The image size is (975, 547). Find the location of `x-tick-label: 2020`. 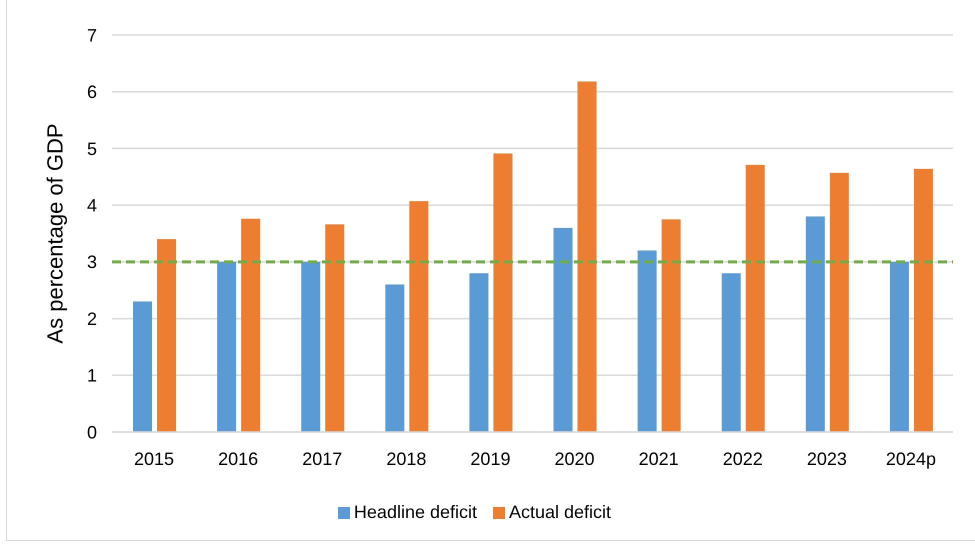

x-tick-label: 2020 is located at coordinates (574, 458).